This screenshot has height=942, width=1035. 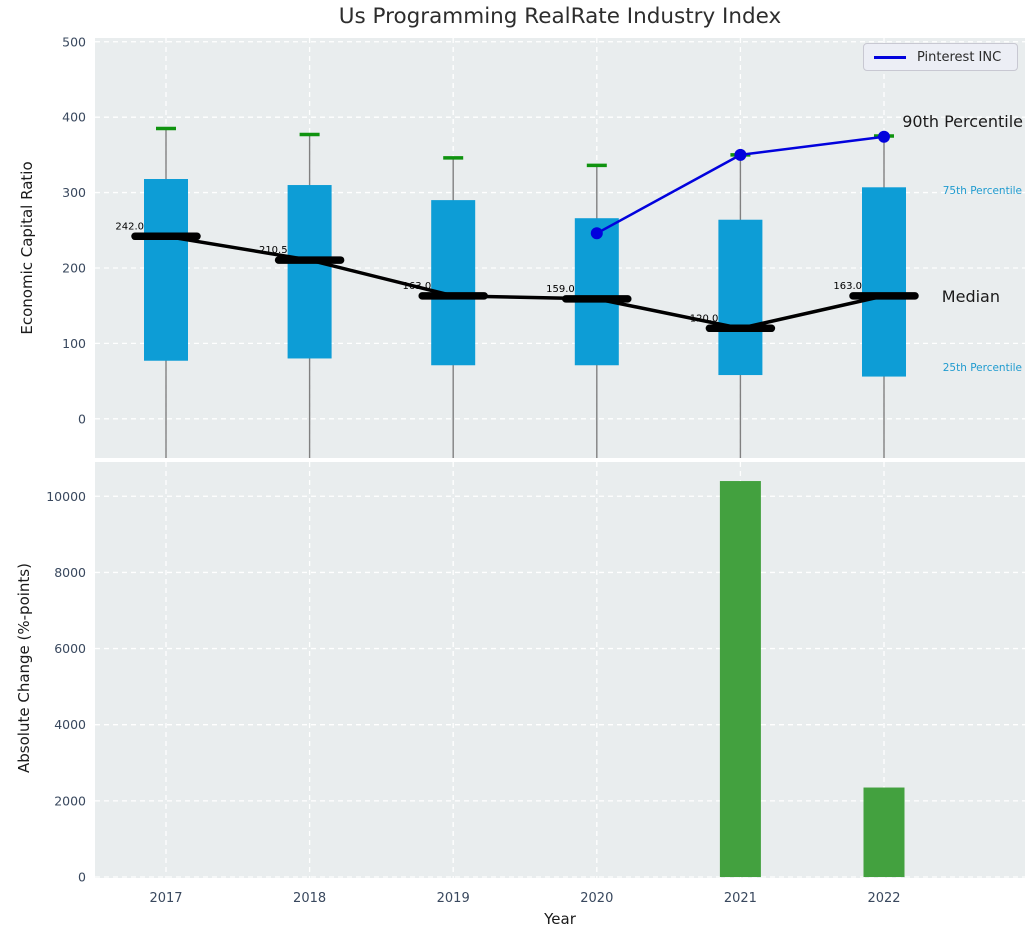 What do you see at coordinates (453, 898) in the screenshot?
I see `x-tick-label: 2019` at bounding box center [453, 898].